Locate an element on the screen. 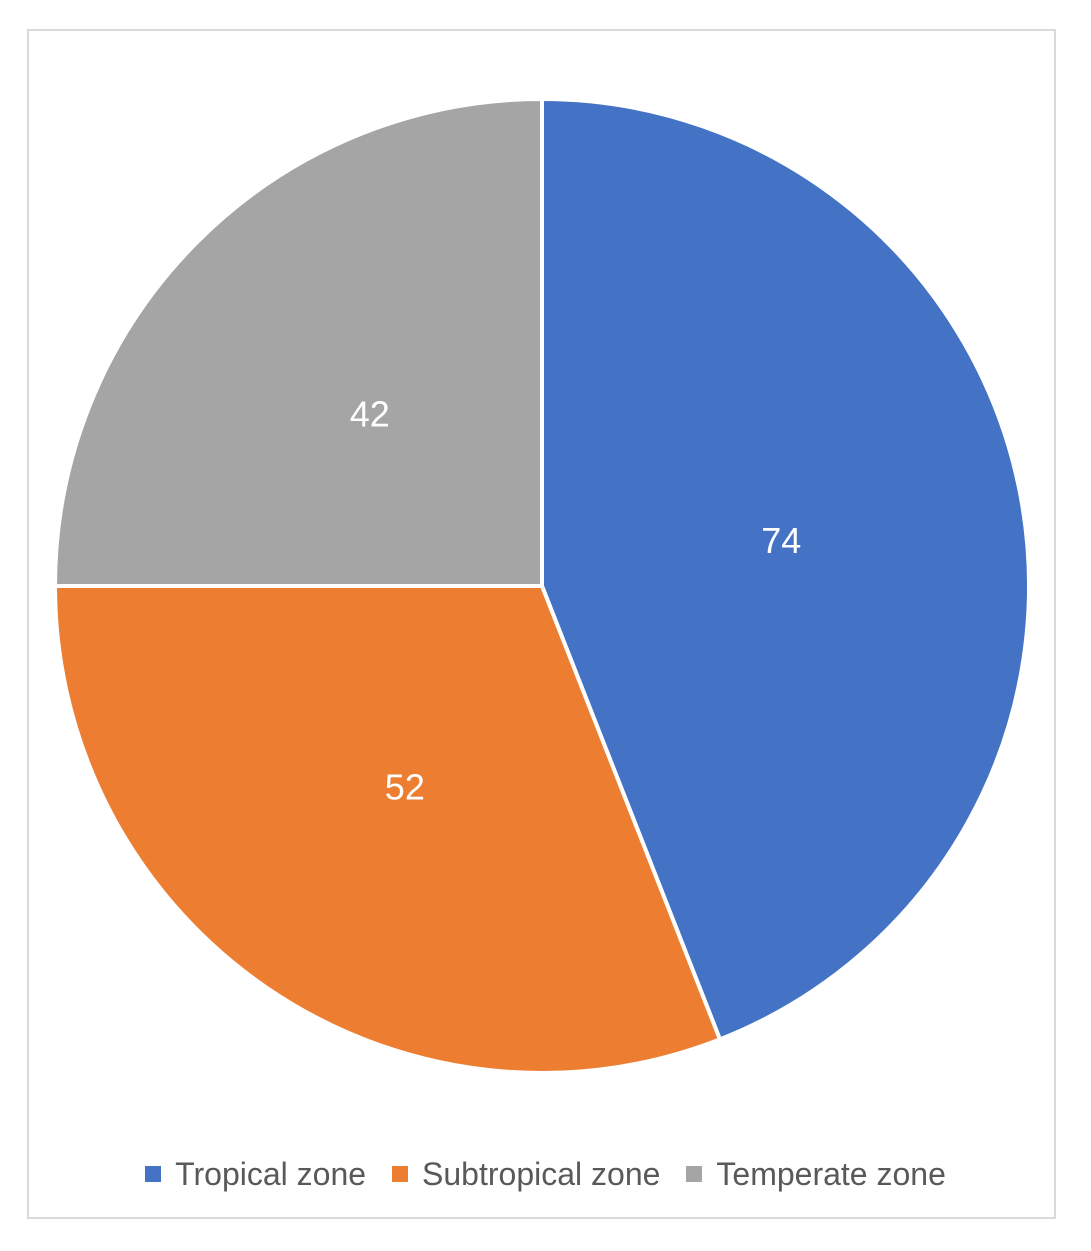  legend-item-temperate: Temperate zone is located at coordinates (816, 1174).